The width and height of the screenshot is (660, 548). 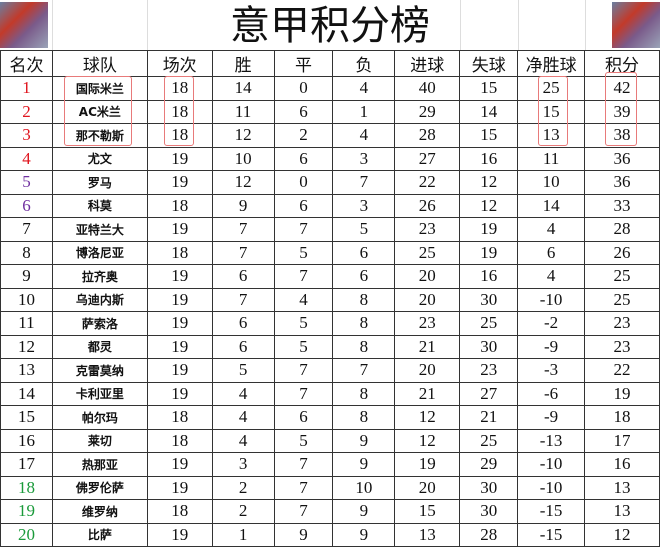 What do you see at coordinates (622, 158) in the screenshot?
I see `cell-points: 36` at bounding box center [622, 158].